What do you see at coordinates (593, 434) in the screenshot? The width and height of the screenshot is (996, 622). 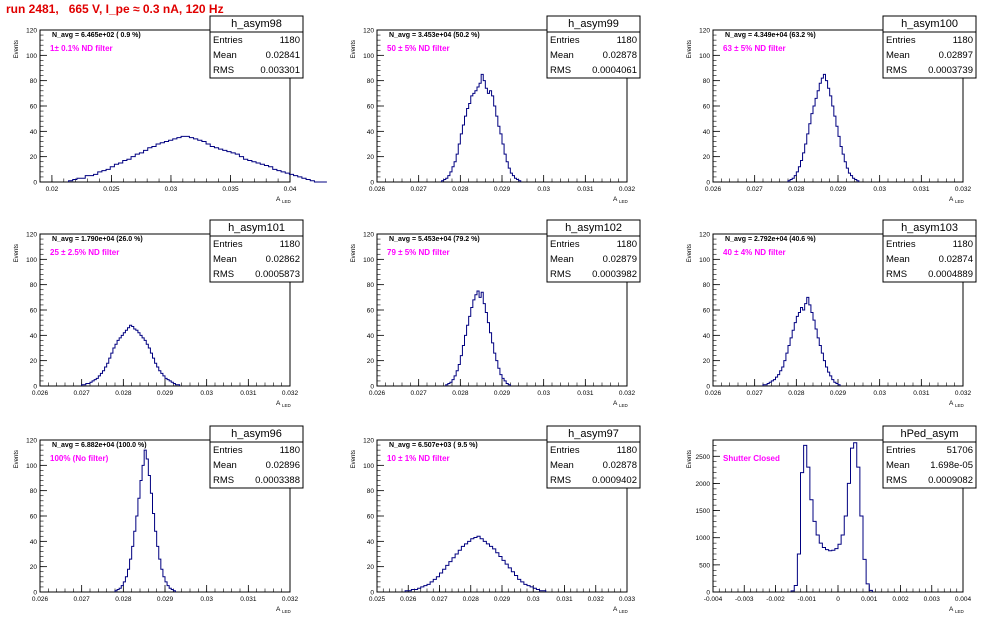 I see `stats-title: h_asym97` at bounding box center [593, 434].